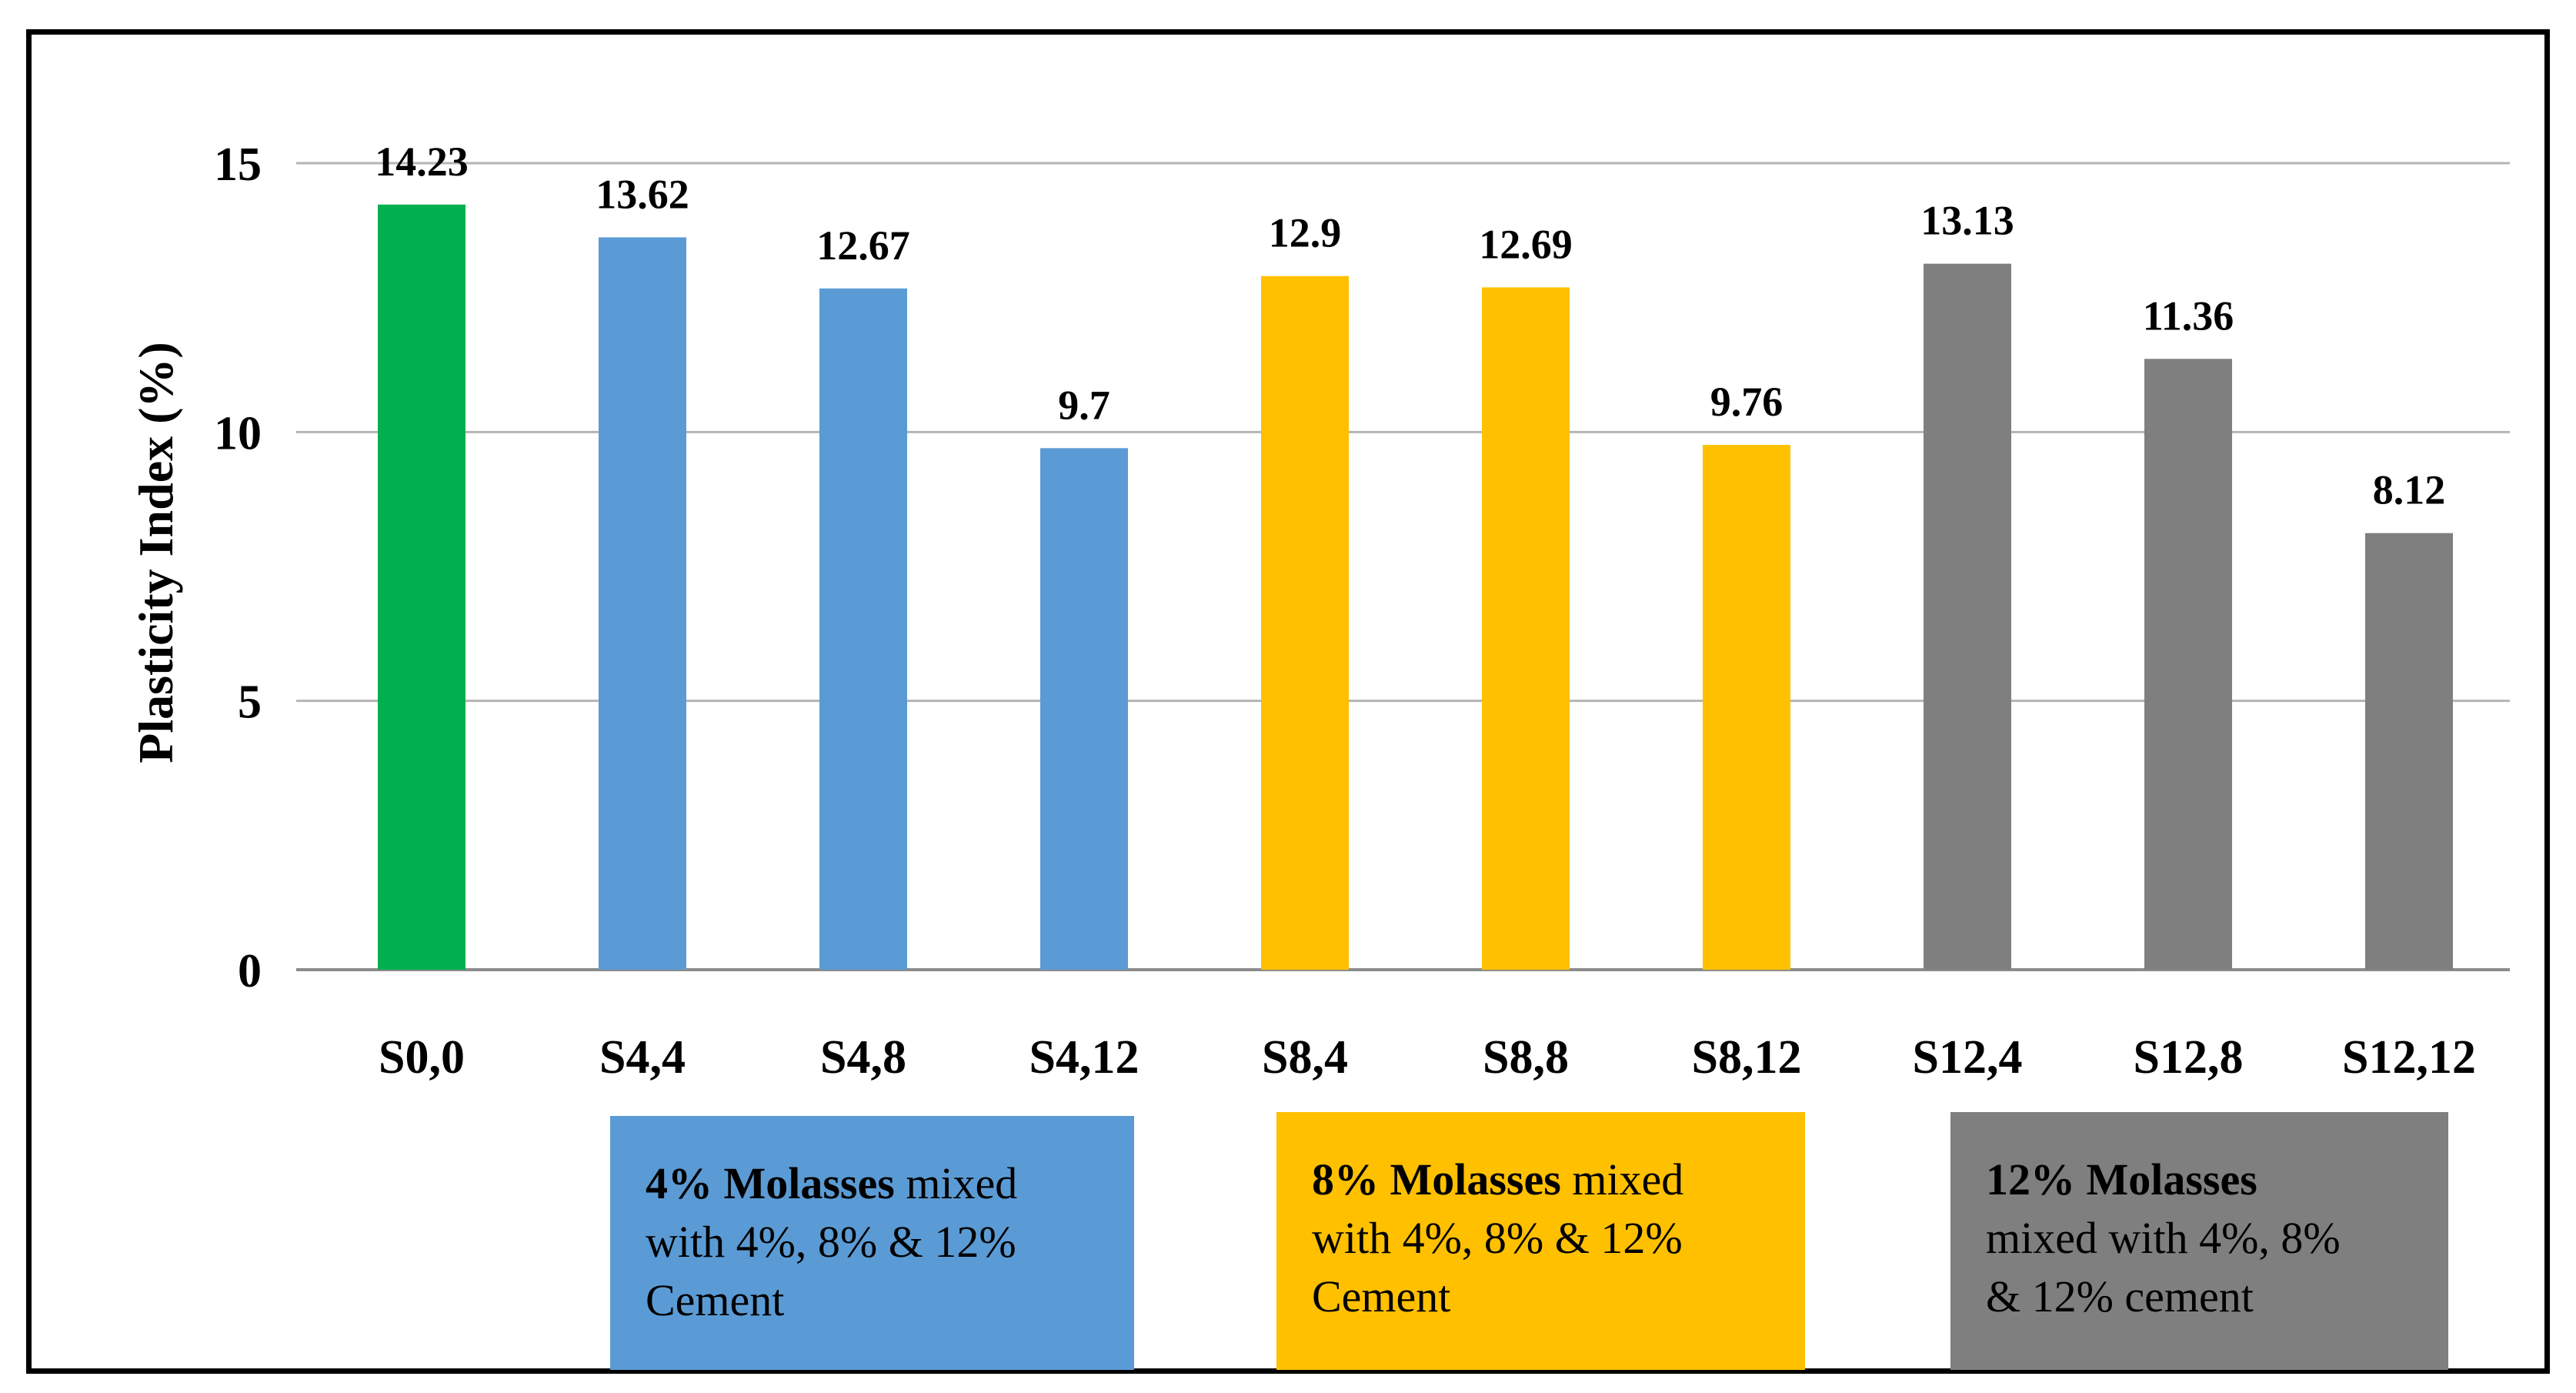 The width and height of the screenshot is (2576, 1393). Describe the element at coordinates (2120, 1296) in the screenshot. I see `legend-line3: & 12% cement` at that location.